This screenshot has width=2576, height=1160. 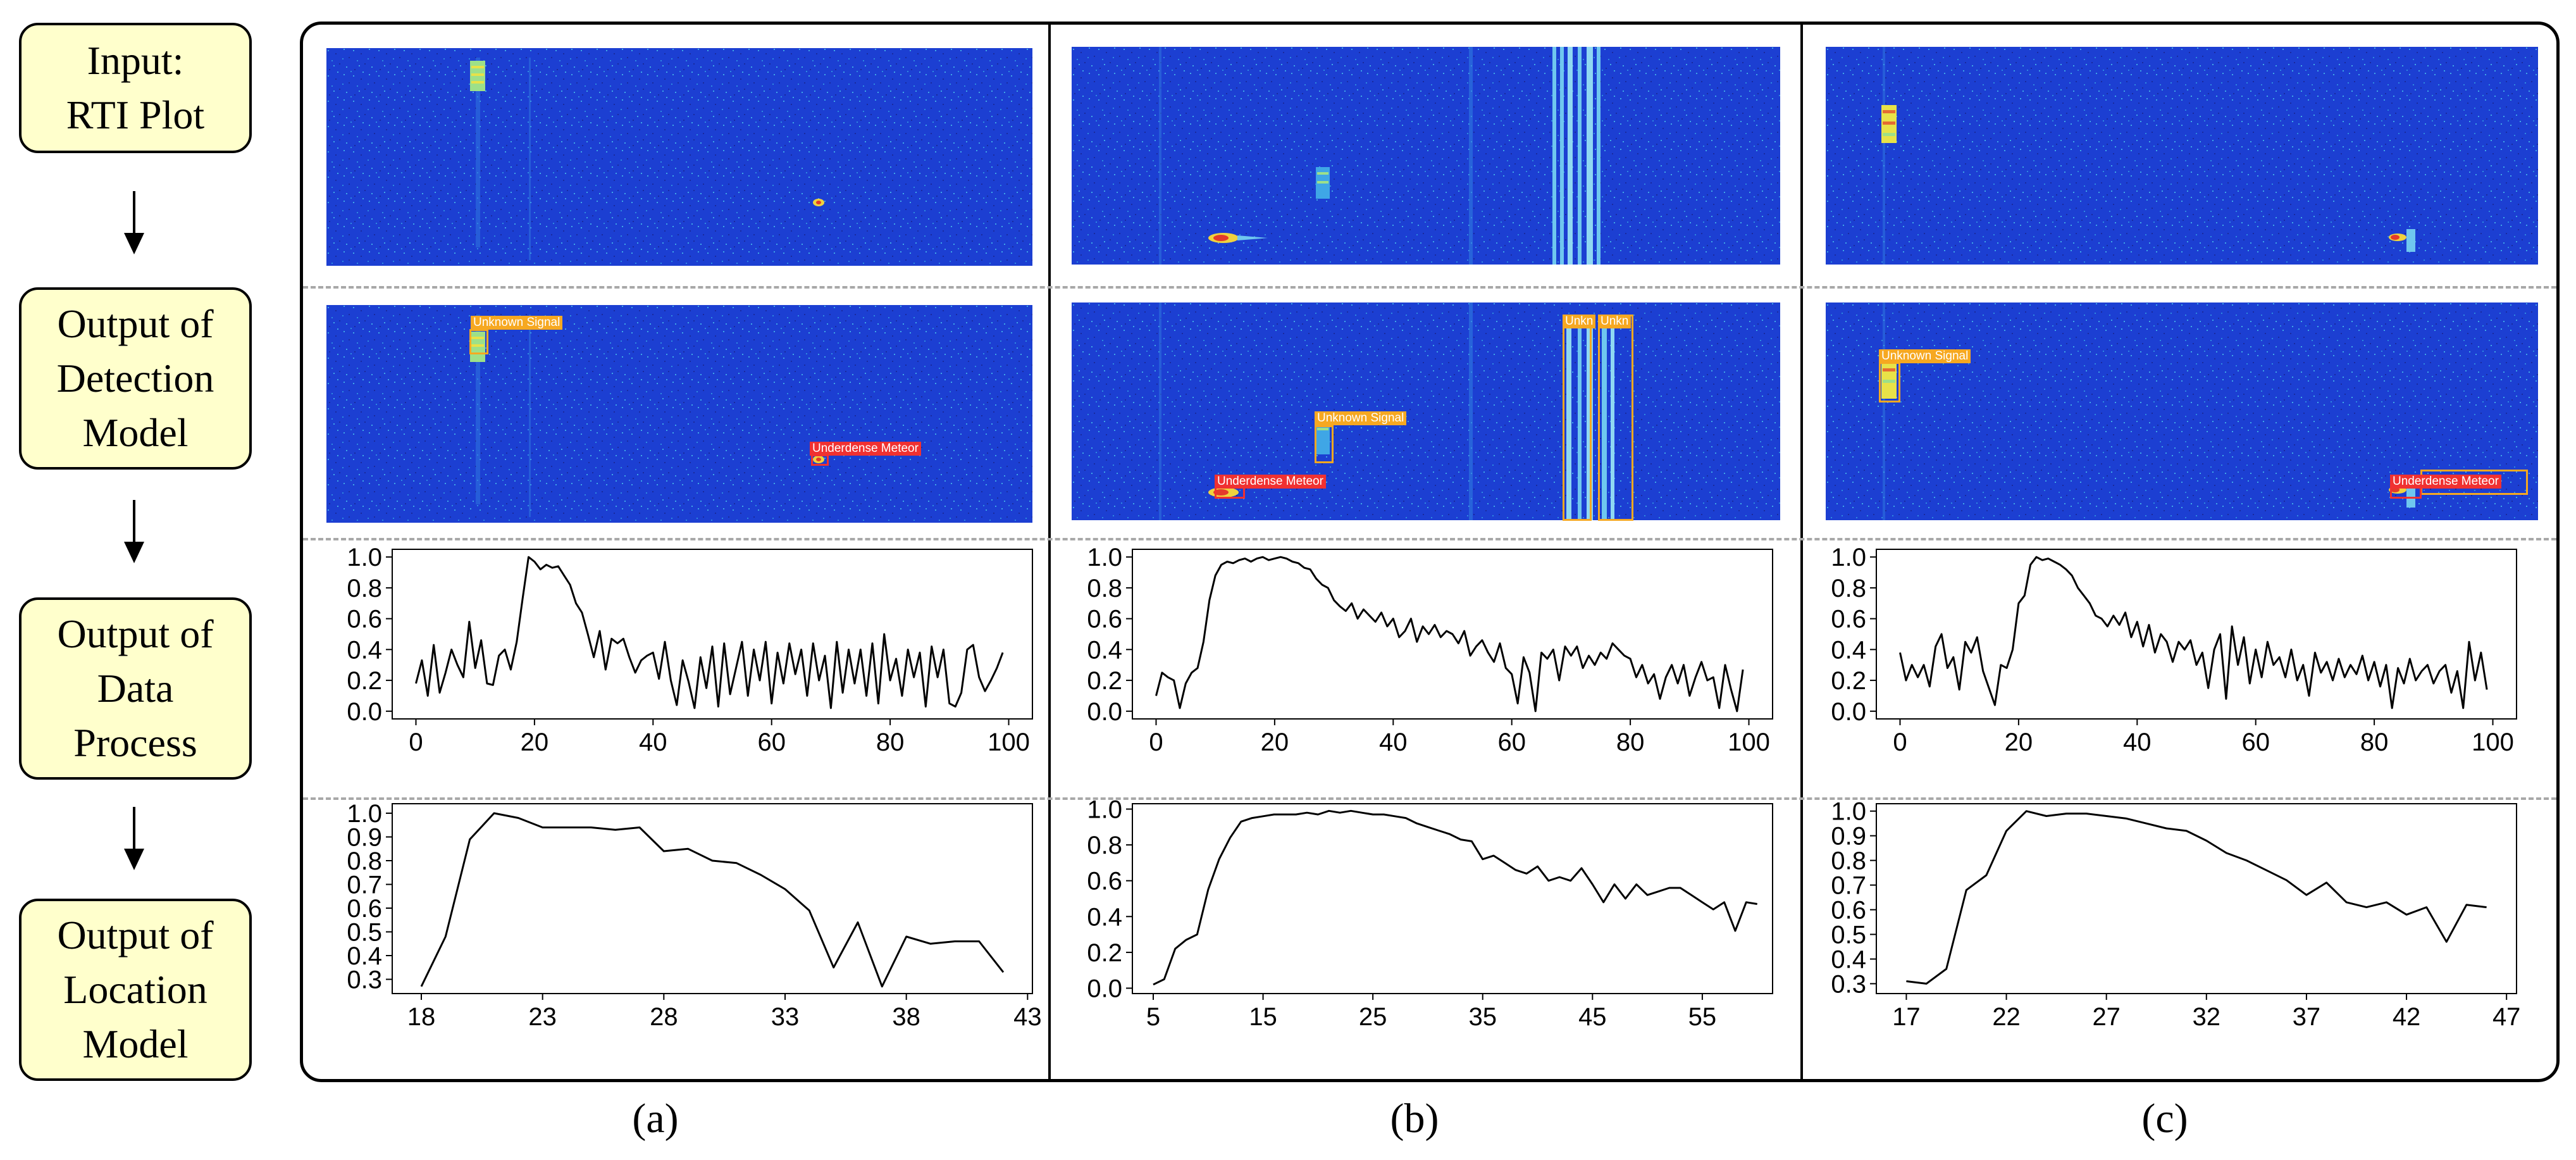 What do you see at coordinates (1415, 1118) in the screenshot?
I see `caption-b: (b)` at bounding box center [1415, 1118].